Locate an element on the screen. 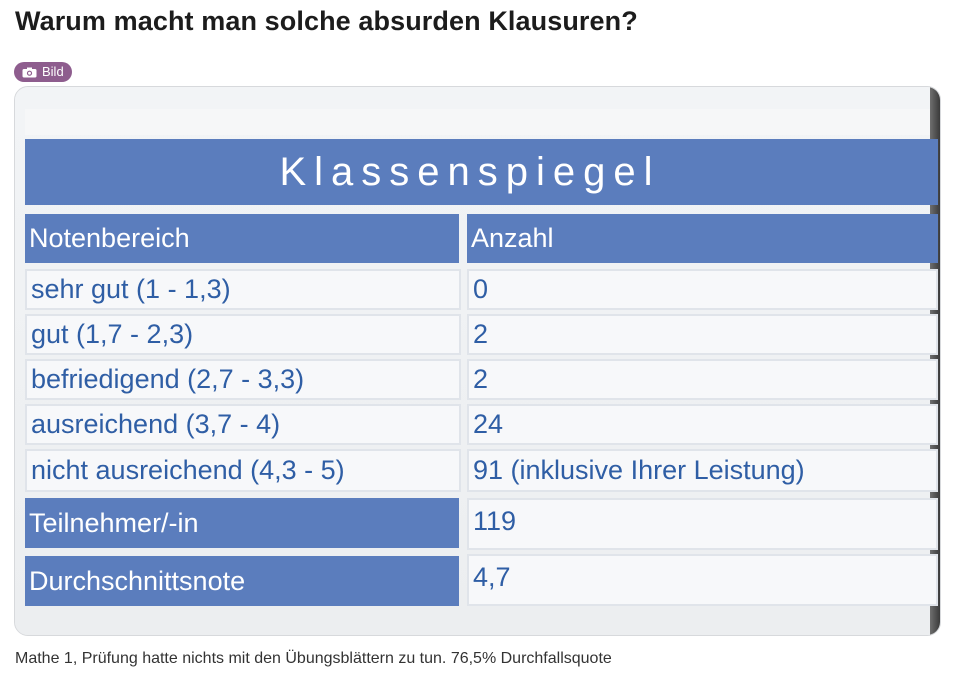 The image size is (956, 682). summary-value-average: 4,7 is located at coordinates (702, 580).